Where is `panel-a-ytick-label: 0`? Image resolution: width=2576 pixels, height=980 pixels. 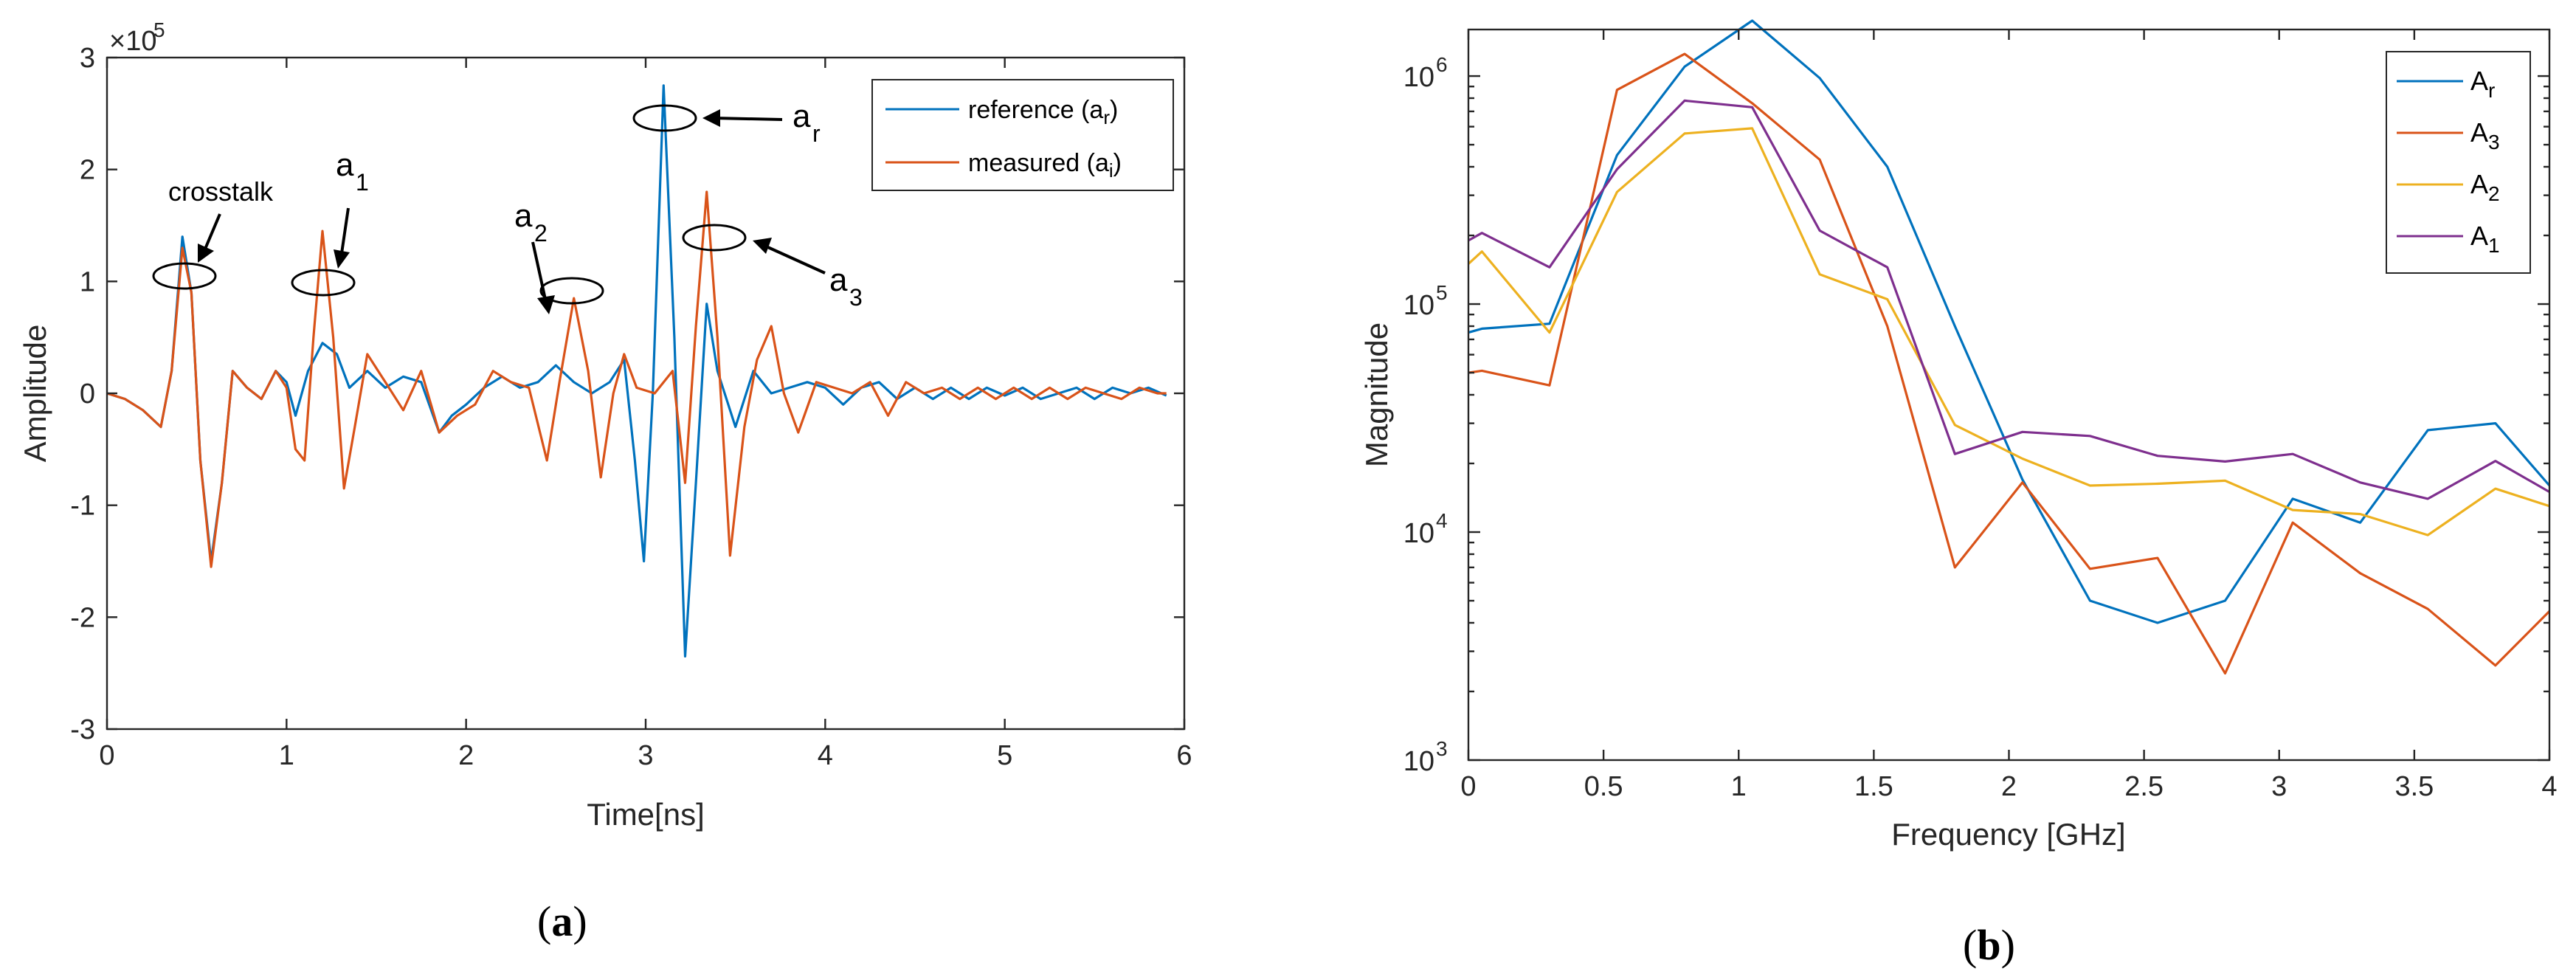 panel-a-ytick-label: 0 is located at coordinates (88, 395).